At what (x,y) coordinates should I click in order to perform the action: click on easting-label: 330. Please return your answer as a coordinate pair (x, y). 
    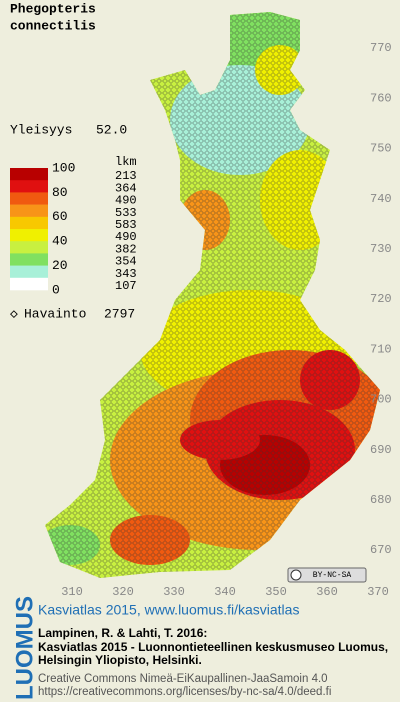
    Looking at the image, I should click on (174, 592).